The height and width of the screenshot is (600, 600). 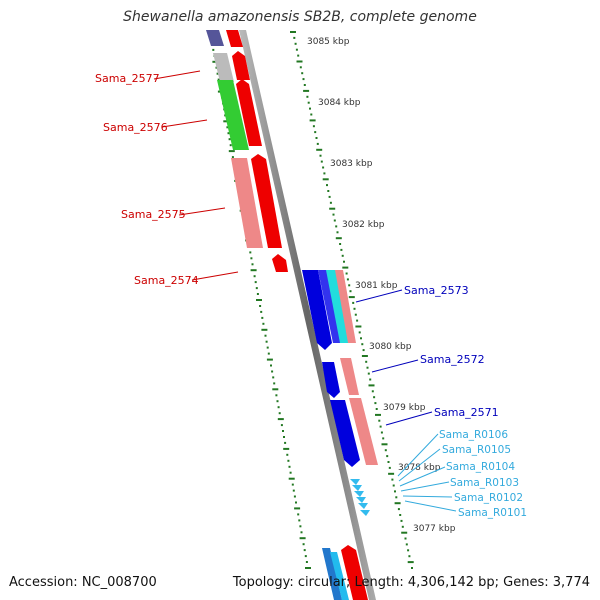 What do you see at coordinates (476, 450) in the screenshot?
I see `gene-label: Sama_R0105` at bounding box center [476, 450].